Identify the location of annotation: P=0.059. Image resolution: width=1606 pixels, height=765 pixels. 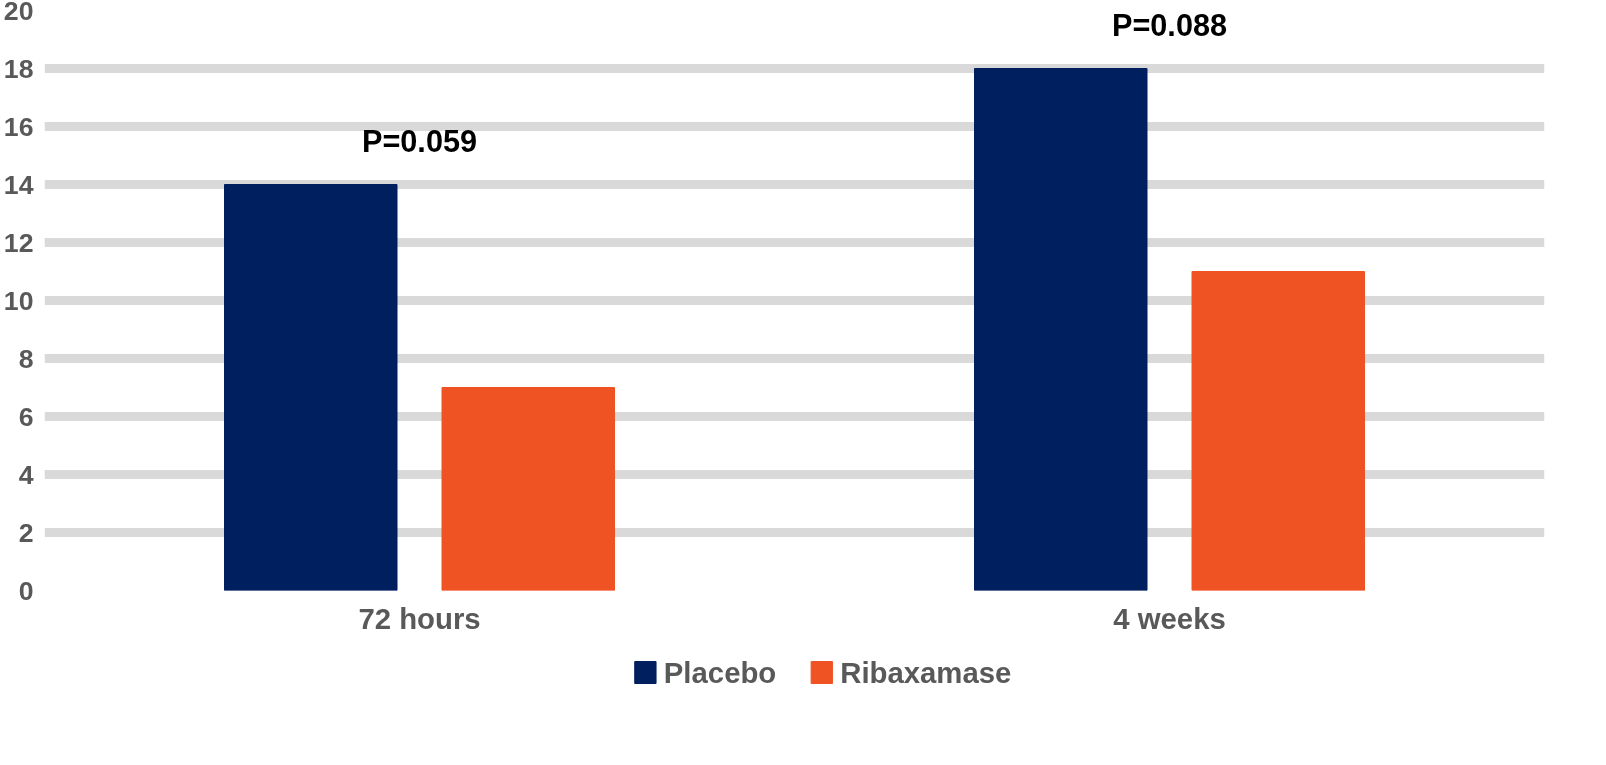
(419, 141).